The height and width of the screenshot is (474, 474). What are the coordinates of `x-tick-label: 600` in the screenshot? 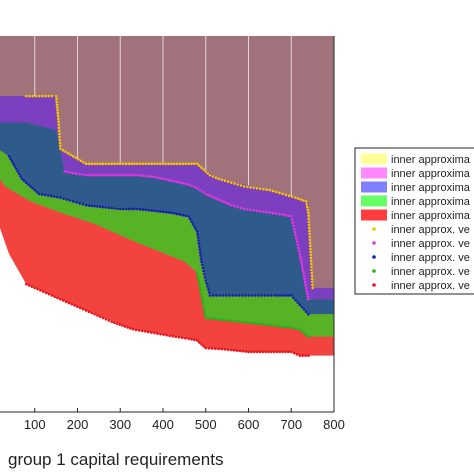 It's located at (249, 424).